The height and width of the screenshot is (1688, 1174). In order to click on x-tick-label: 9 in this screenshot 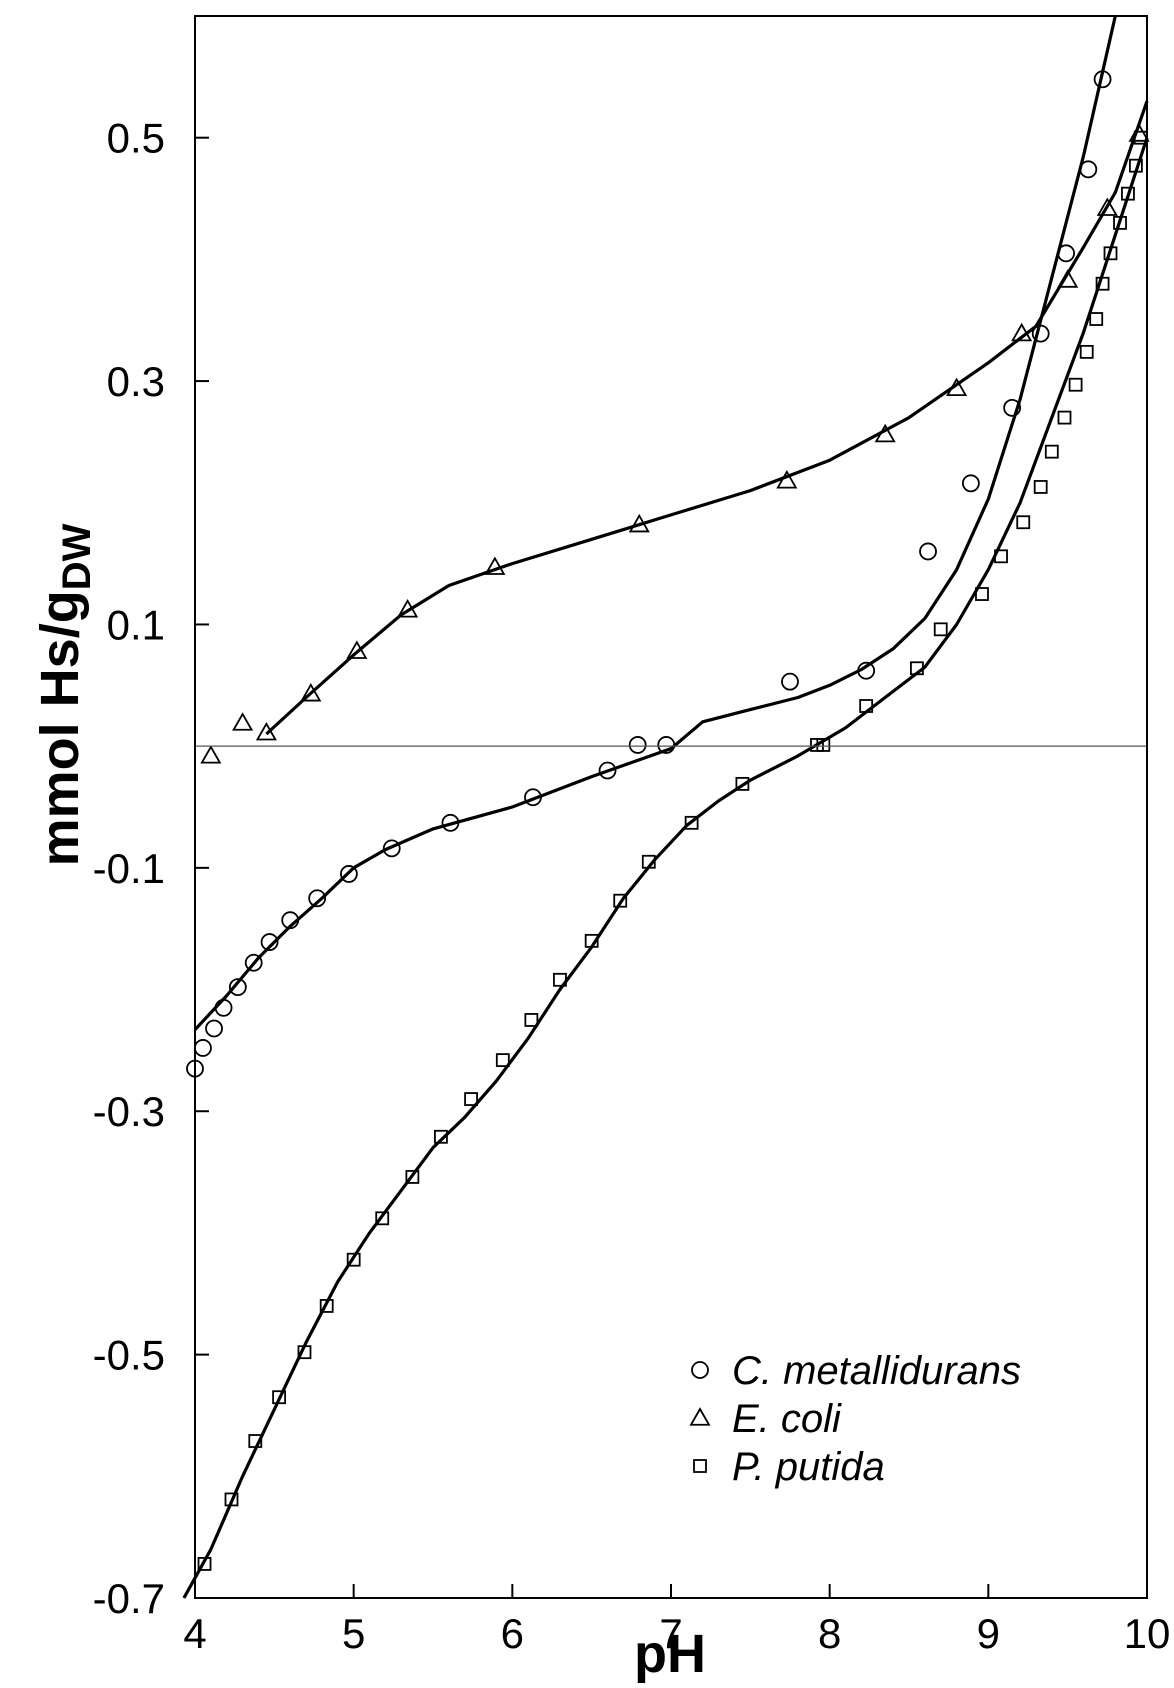, I will do `click(988, 1633)`.